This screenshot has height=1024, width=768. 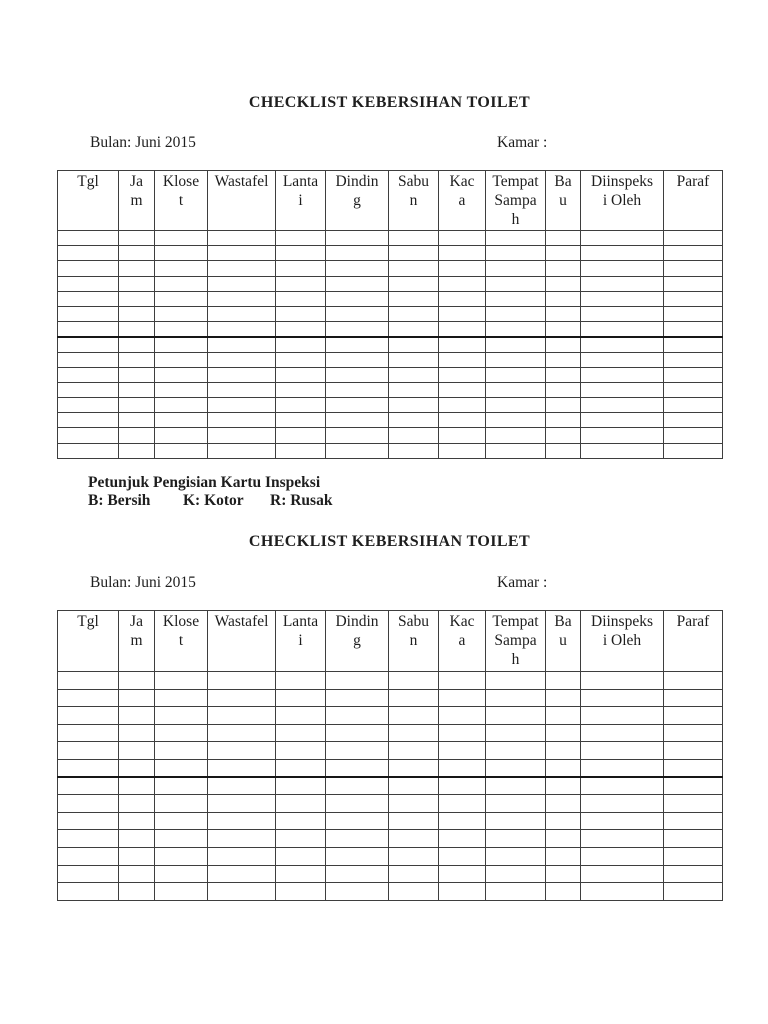 I want to click on column-header-10: Ba u, so click(x=563, y=200).